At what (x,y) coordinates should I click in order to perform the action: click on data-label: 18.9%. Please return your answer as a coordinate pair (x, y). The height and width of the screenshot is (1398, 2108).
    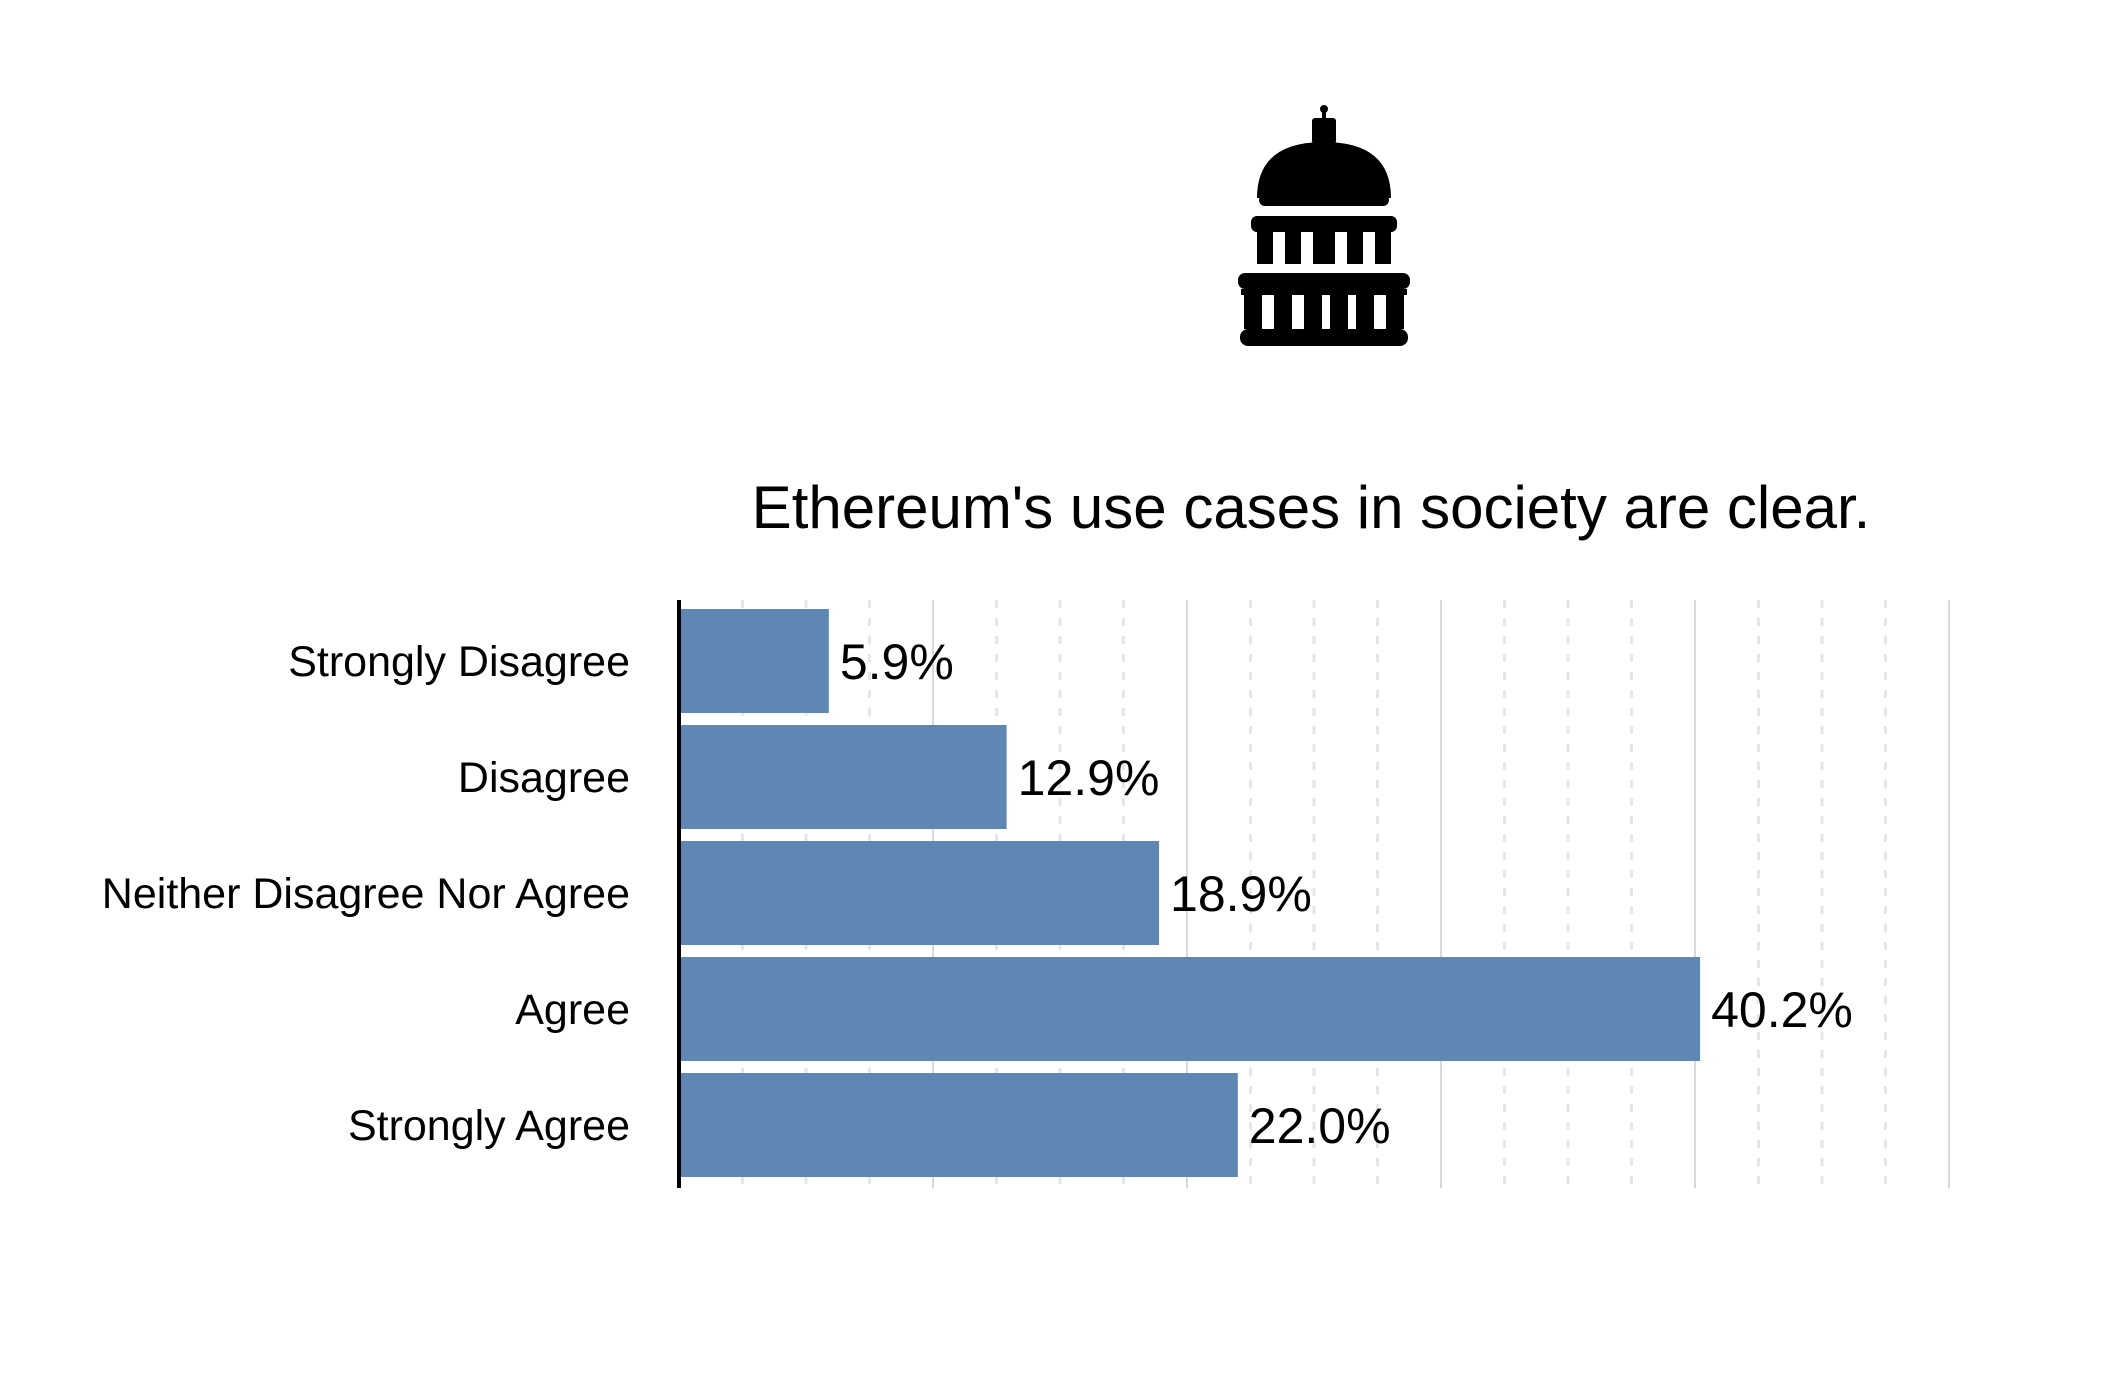
    Looking at the image, I should click on (1241, 894).